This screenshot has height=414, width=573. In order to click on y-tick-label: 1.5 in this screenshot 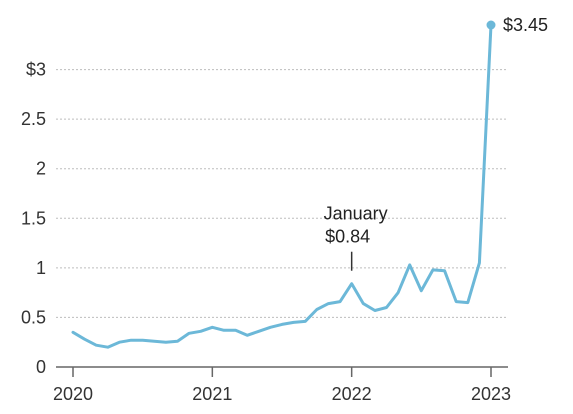, I will do `click(33, 218)`.